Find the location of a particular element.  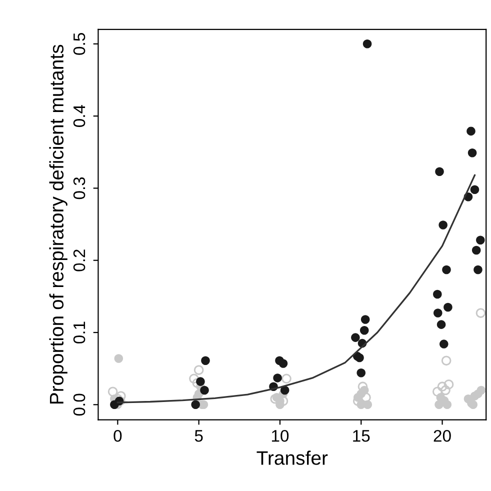

y-tick-label: 0.0 is located at coordinates (79, 405).